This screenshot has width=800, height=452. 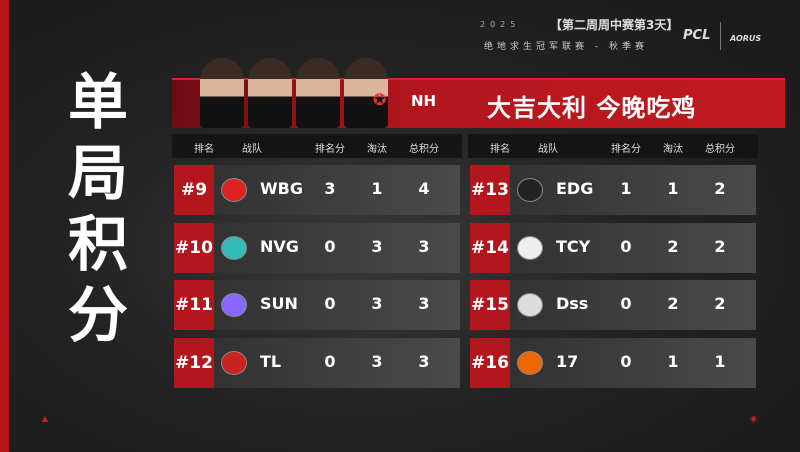 I want to click on pcl-logo: PCL, so click(x=697, y=35).